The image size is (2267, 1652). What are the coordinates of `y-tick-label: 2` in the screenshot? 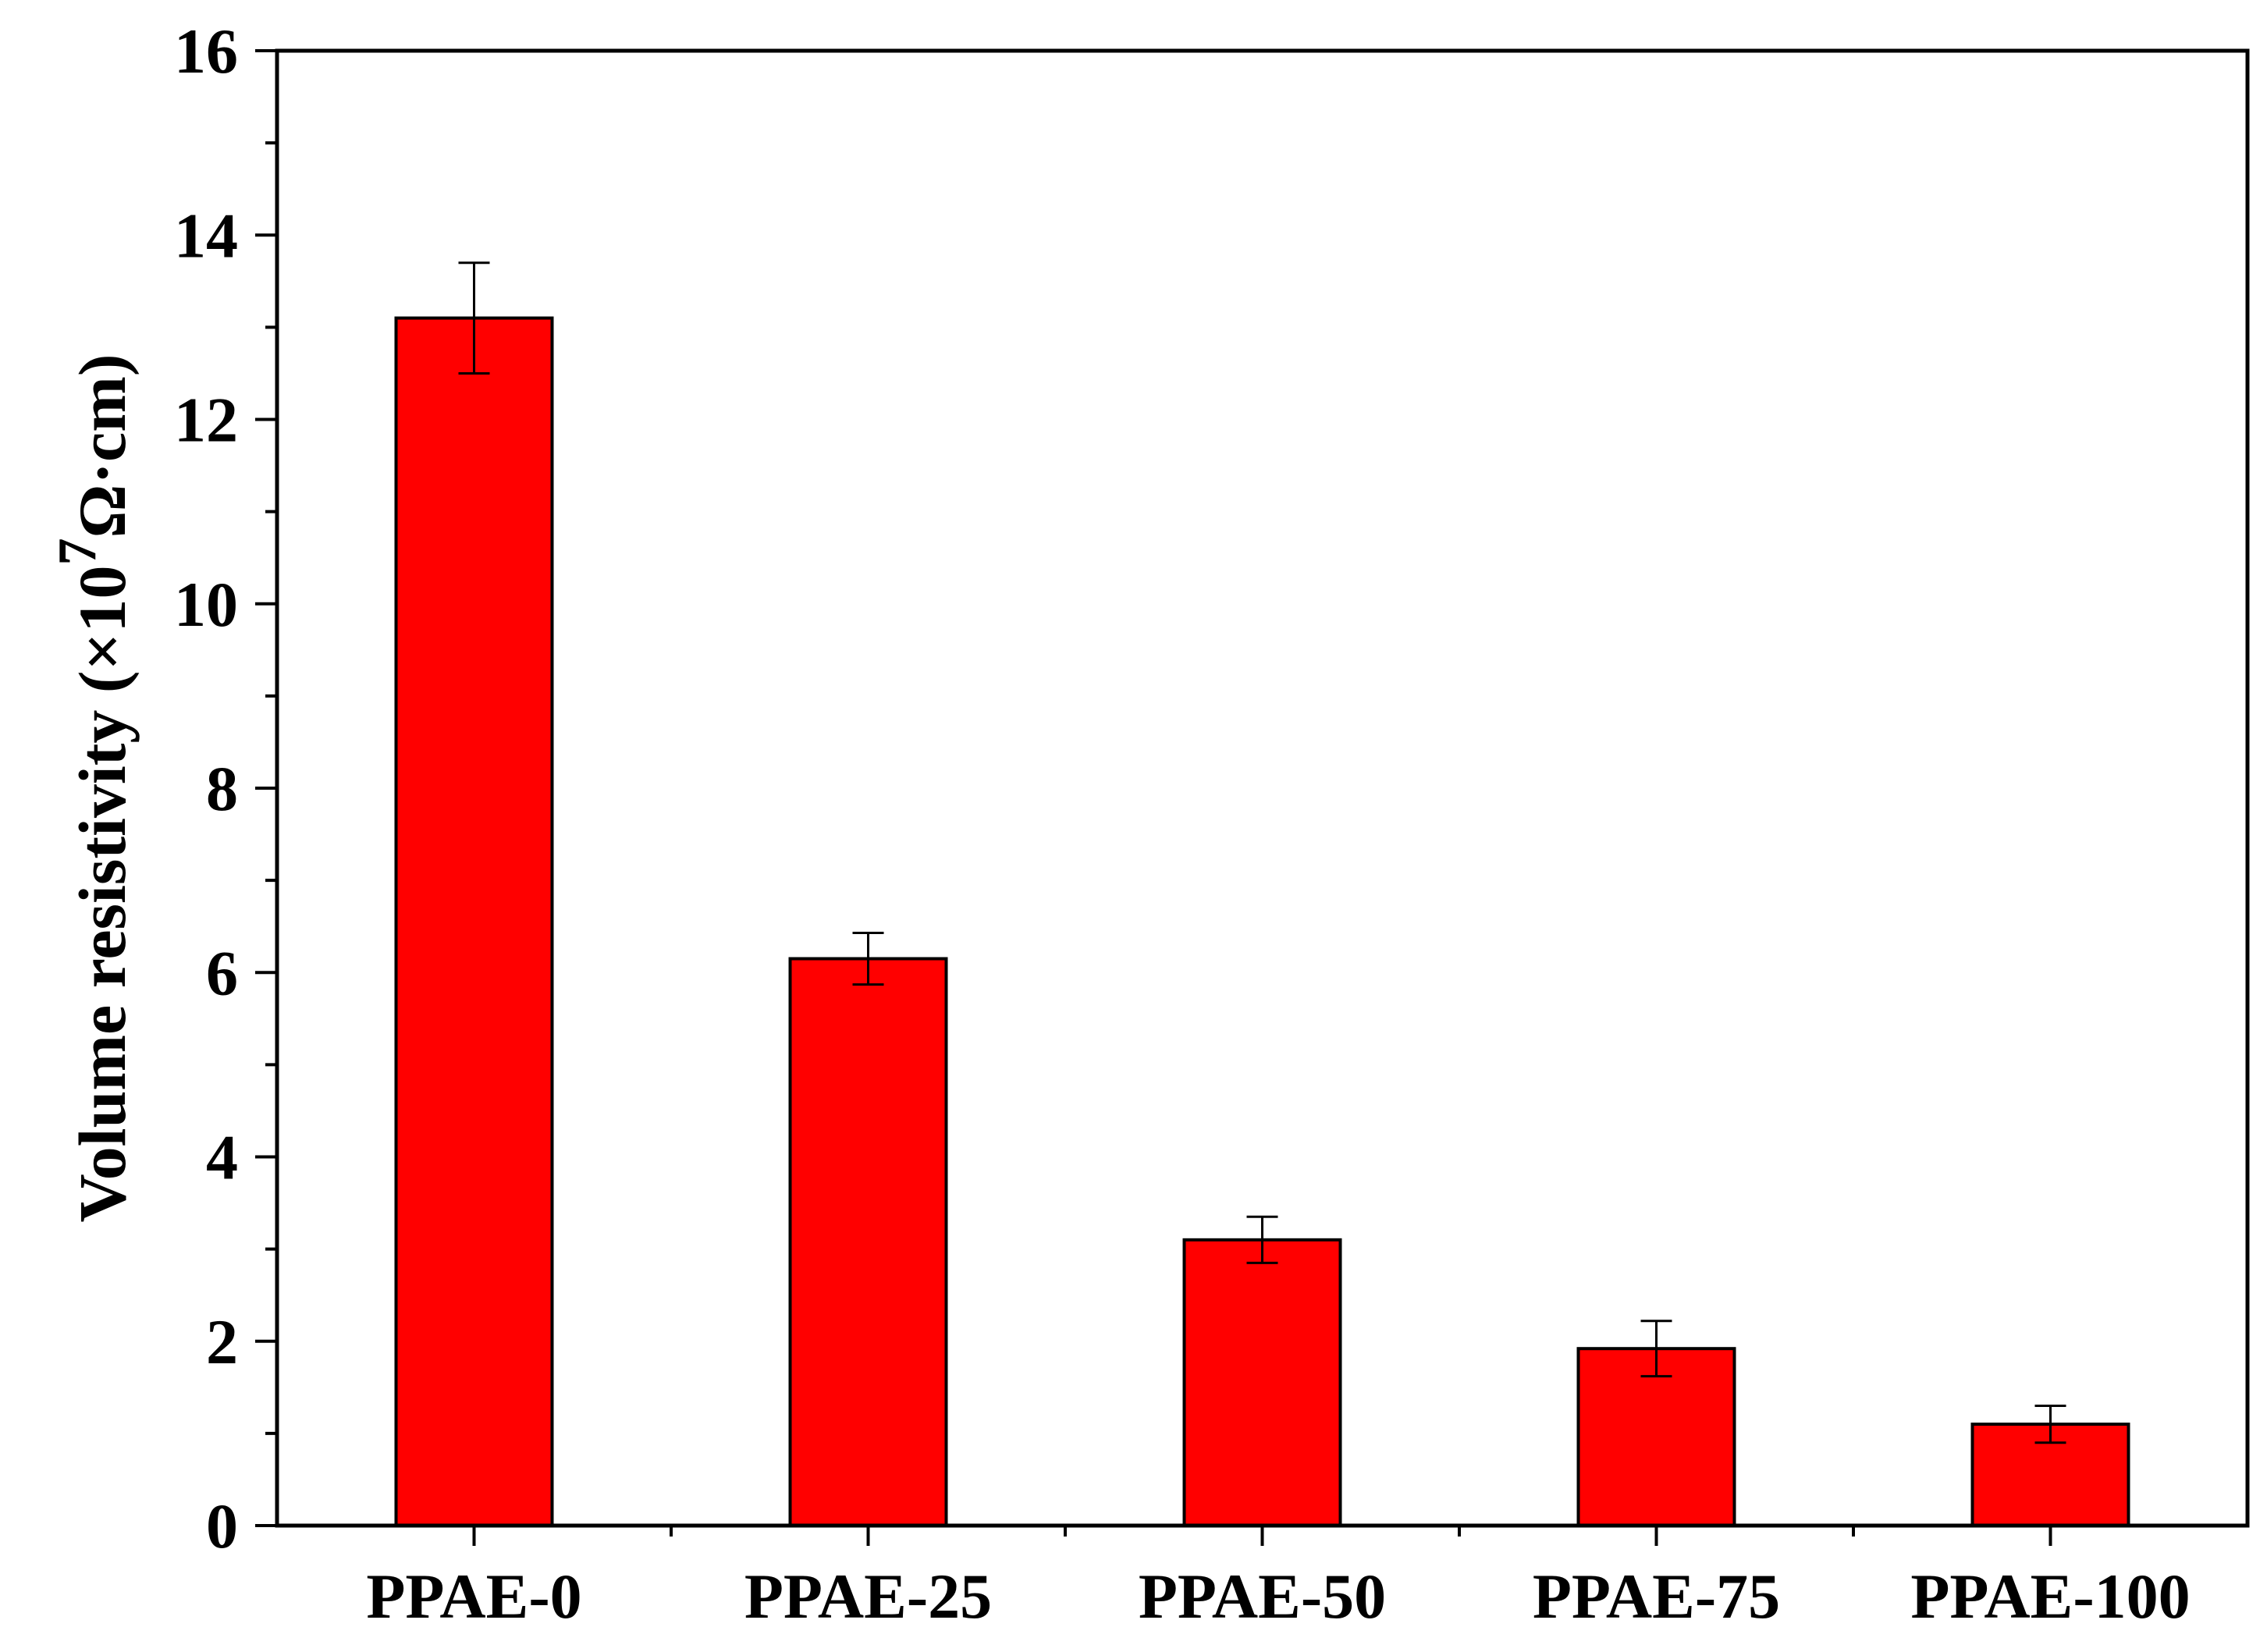 It's located at (222, 1342).